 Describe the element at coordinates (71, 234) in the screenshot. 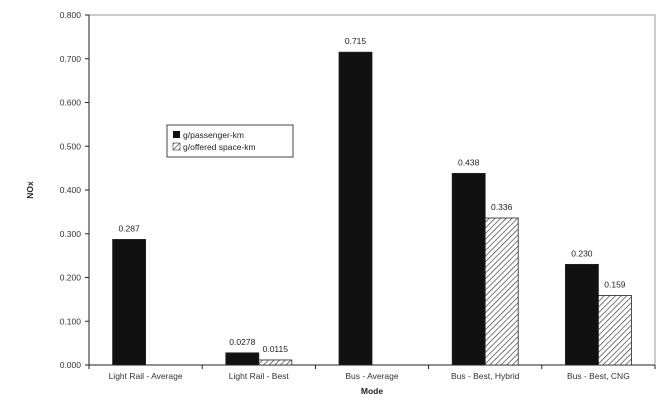

I see `y-tick-label: 0.300` at that location.